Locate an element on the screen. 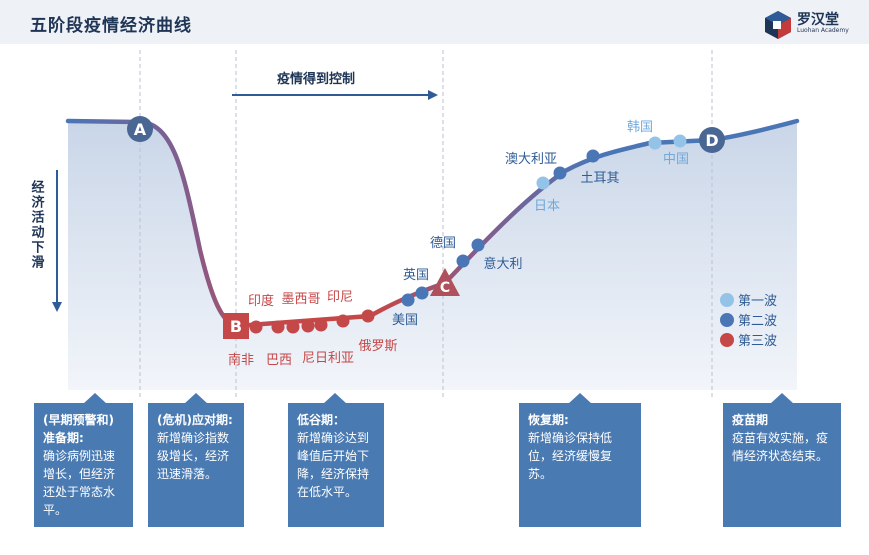 This screenshot has height=555, width=869. stage-desc: 新增确诊保持低位，经济缓慢复苏。 is located at coordinates (570, 456).